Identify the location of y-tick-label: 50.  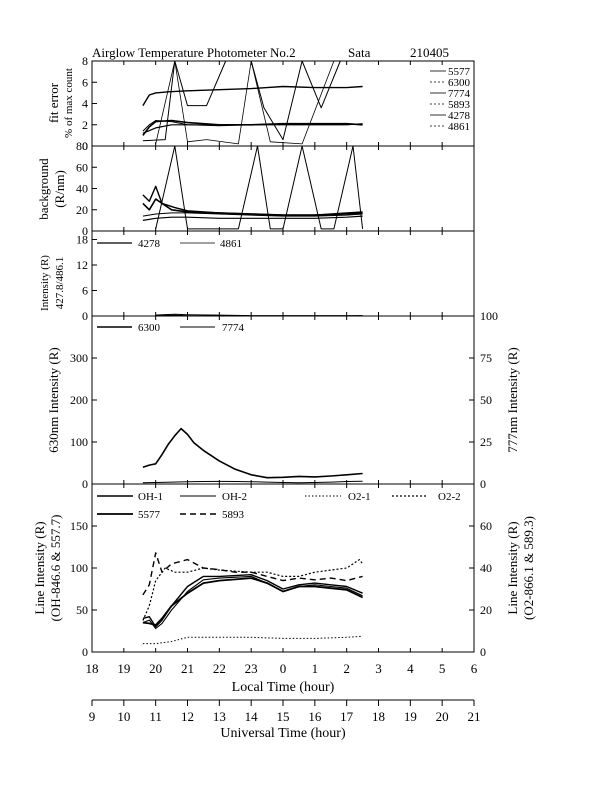
(82, 610).